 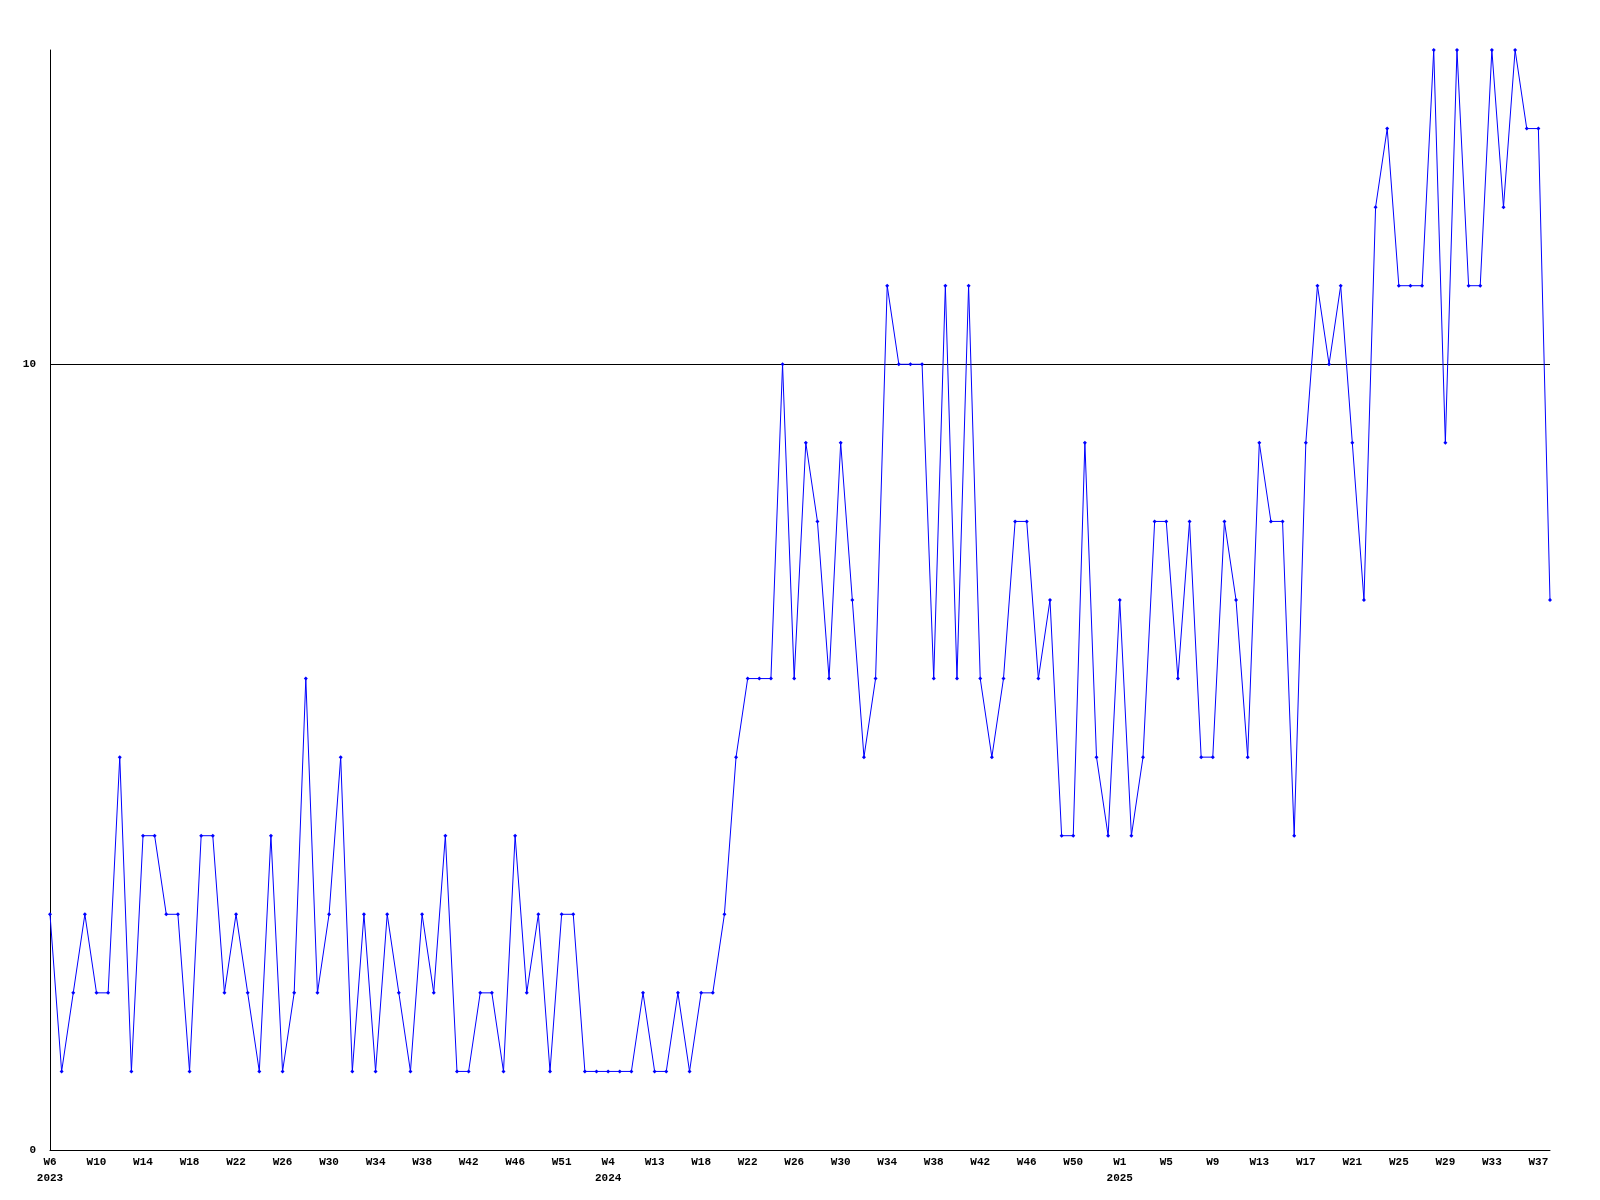 I want to click on x-tick-label: W5, so click(x=1166, y=1162).